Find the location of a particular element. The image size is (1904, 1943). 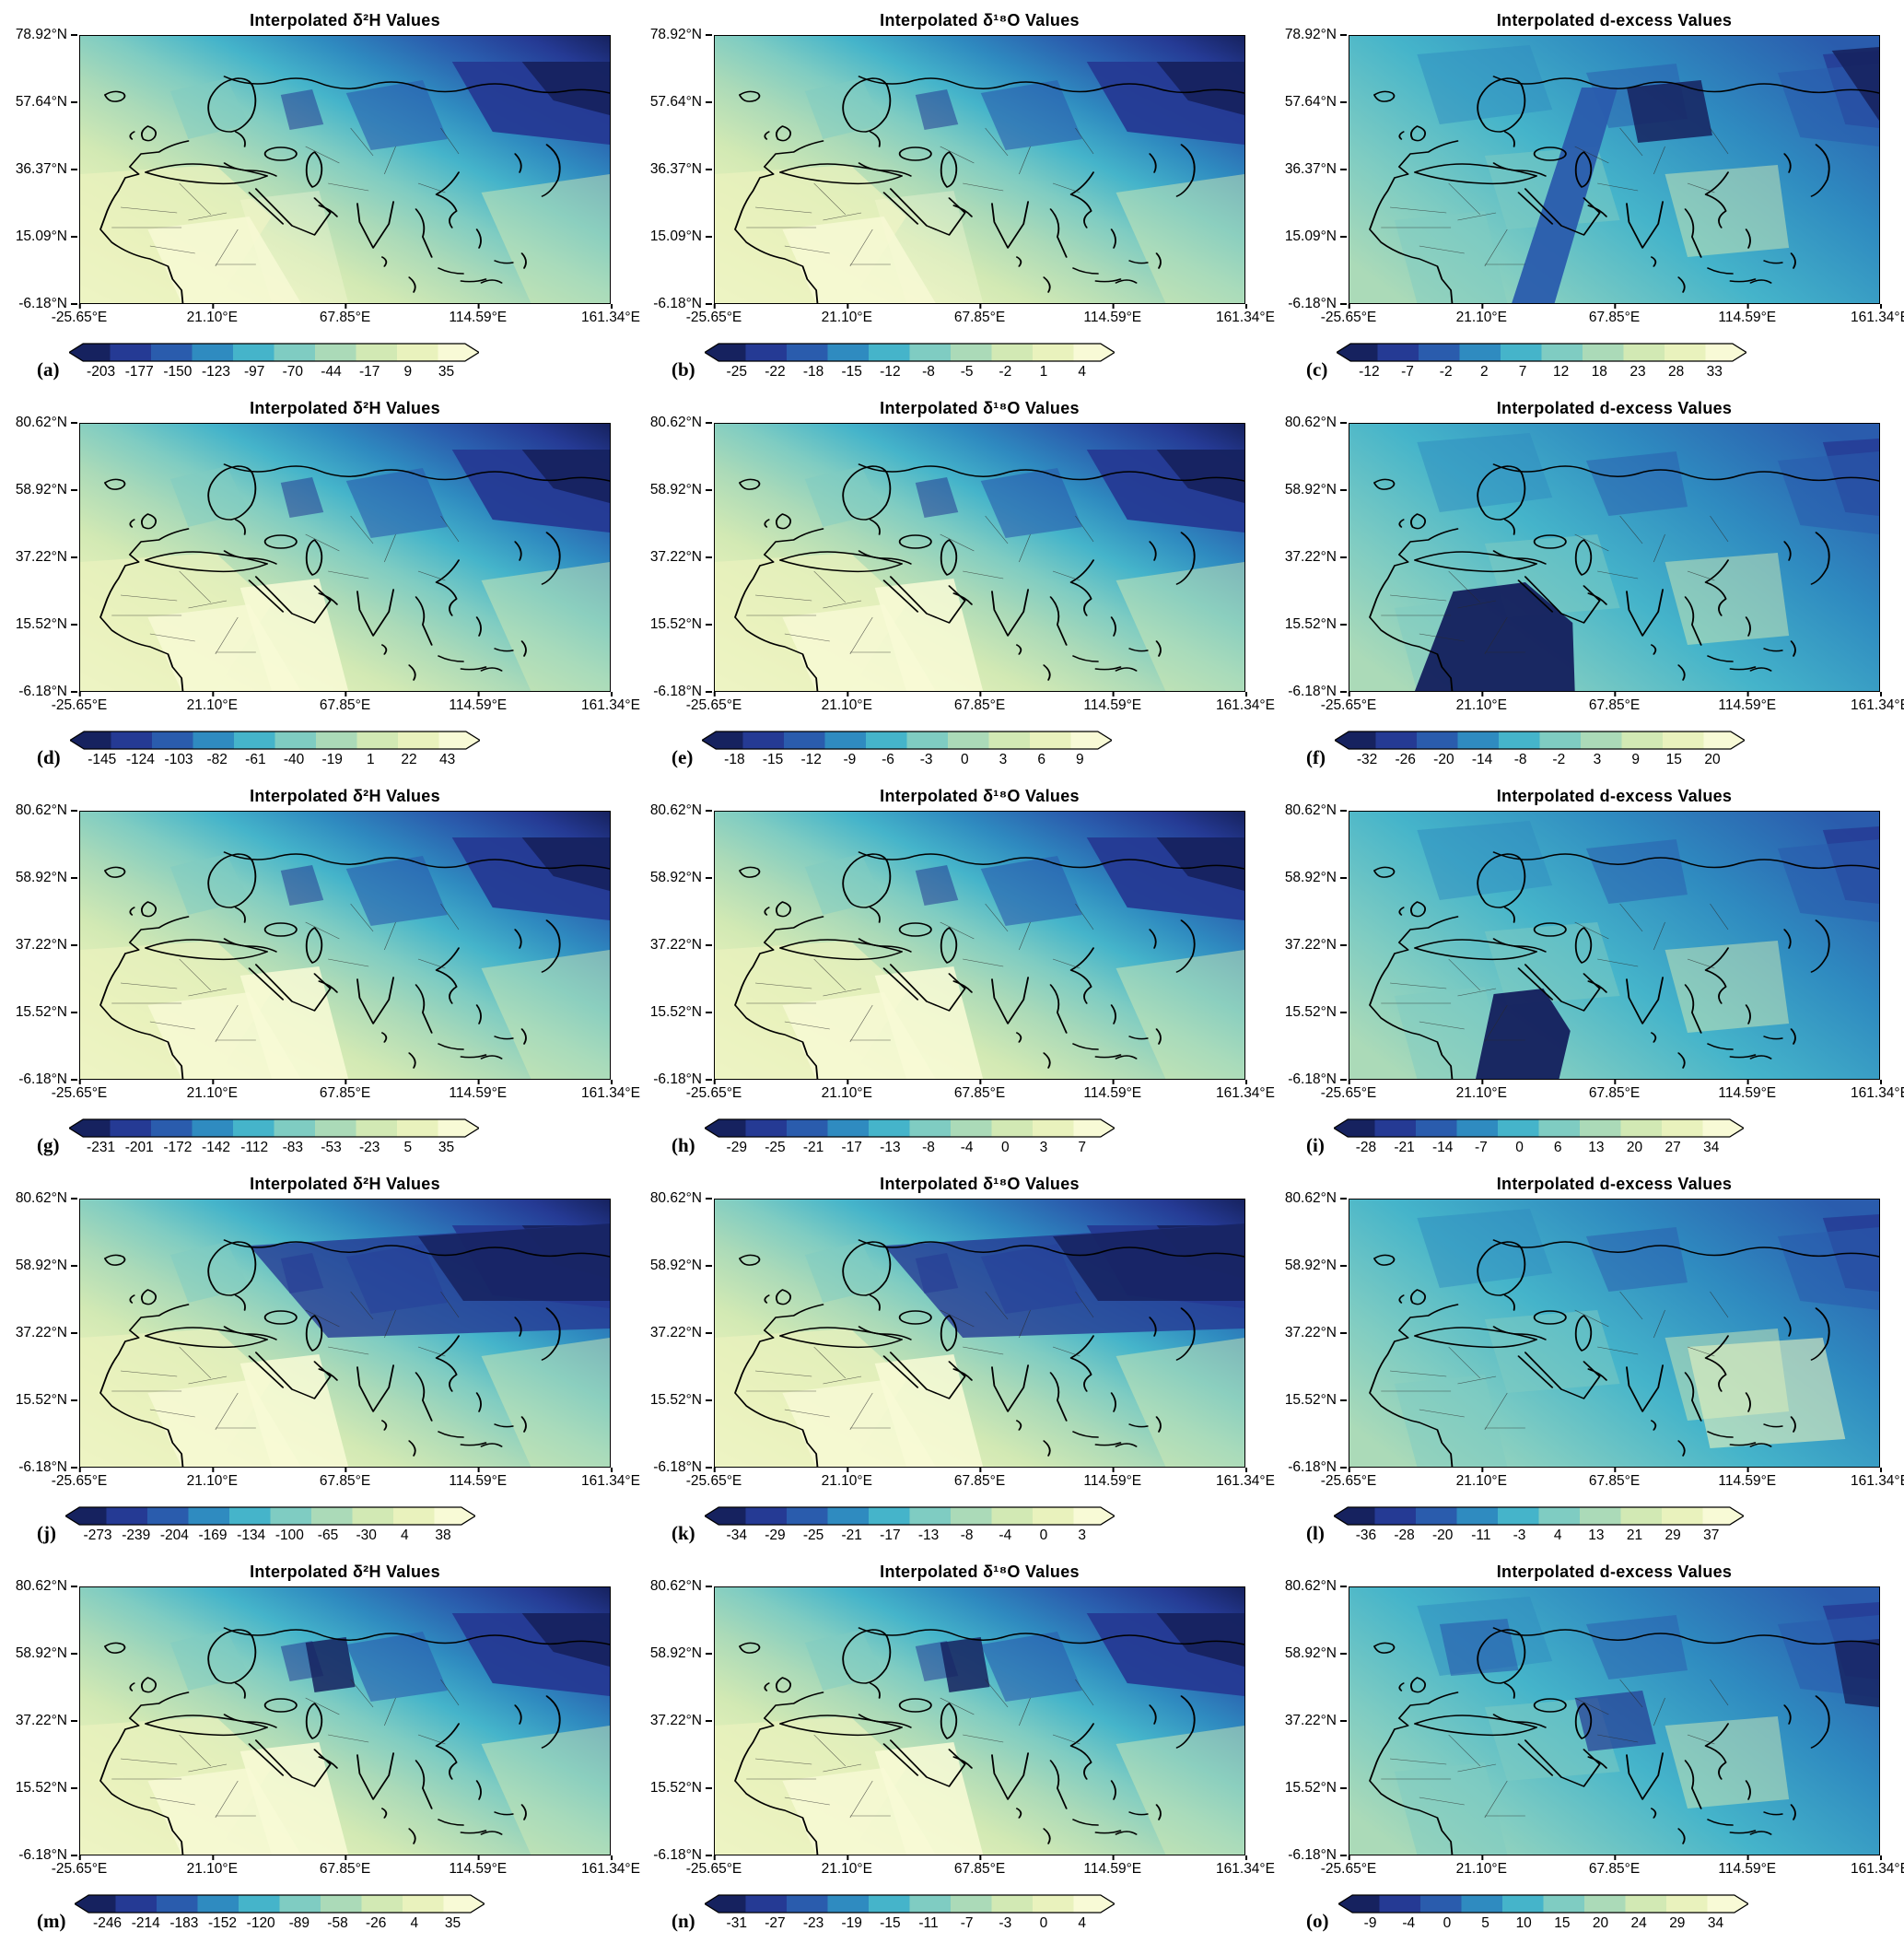

panel-letter: (n) is located at coordinates (683, 1921).